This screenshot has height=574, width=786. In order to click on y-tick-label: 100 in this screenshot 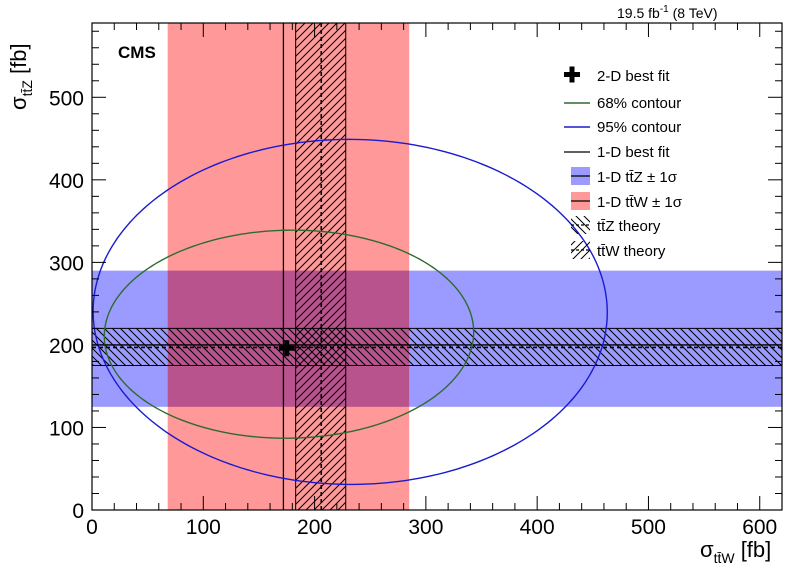, I will do `click(66, 428)`.